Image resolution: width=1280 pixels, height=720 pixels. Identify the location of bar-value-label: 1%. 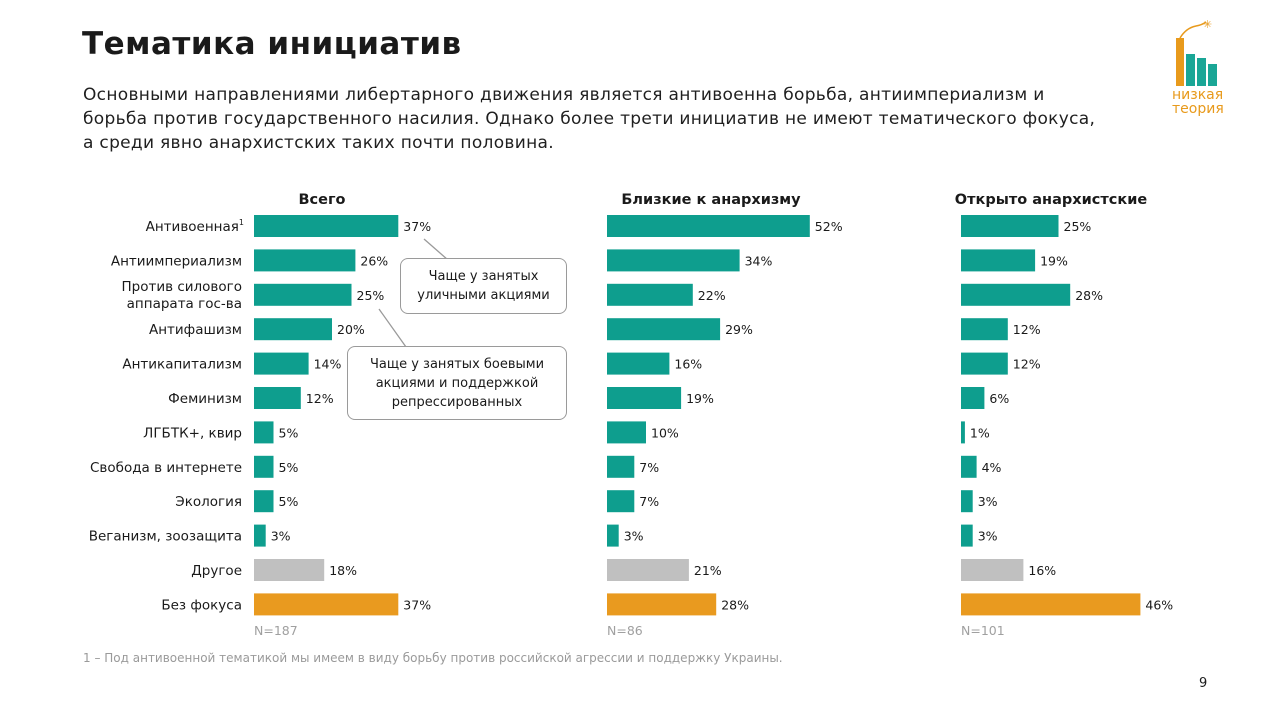
(980, 432).